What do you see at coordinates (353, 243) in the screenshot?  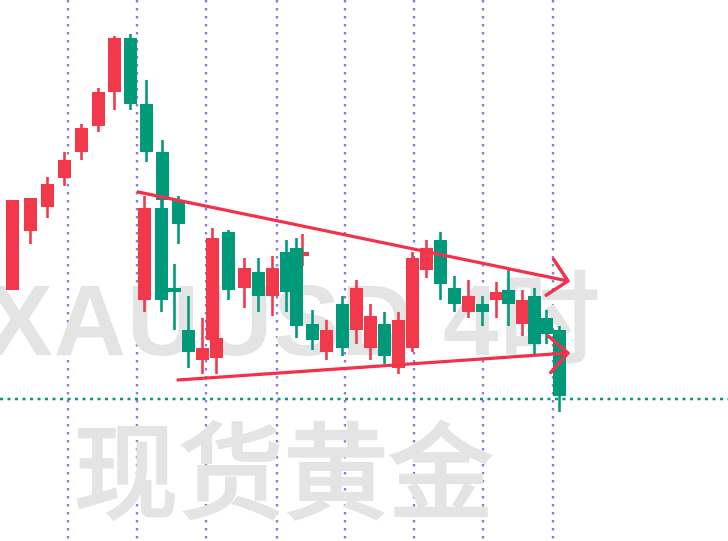 I see `upper-trendline` at bounding box center [353, 243].